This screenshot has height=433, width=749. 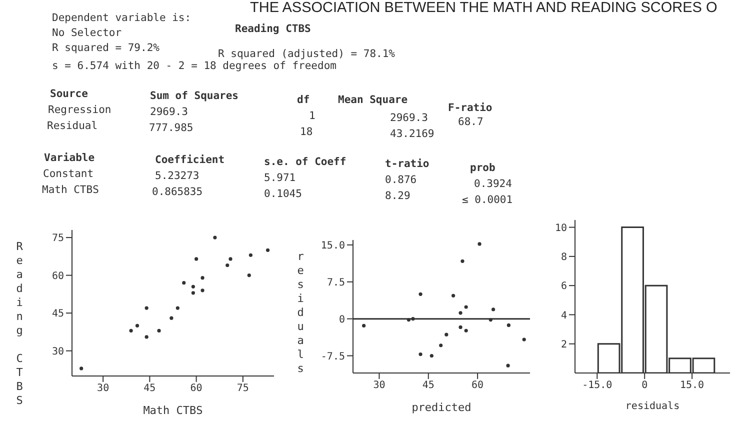 I want to click on text: 0.1045, so click(x=283, y=194).